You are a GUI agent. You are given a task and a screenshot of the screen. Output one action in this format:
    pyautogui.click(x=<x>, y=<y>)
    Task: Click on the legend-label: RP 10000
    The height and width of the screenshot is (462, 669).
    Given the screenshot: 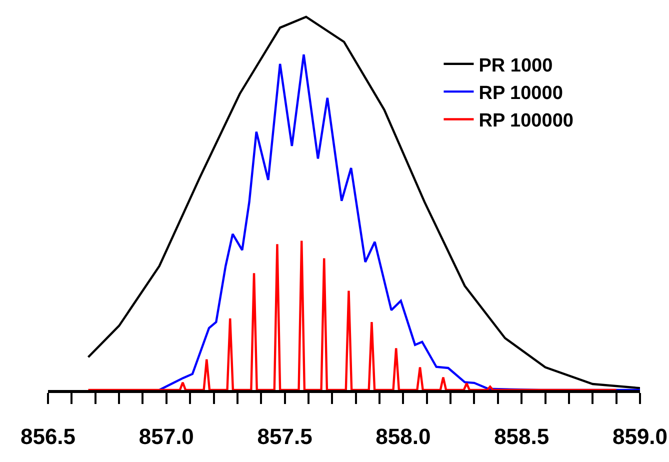 What is the action you would take?
    pyautogui.click(x=520, y=93)
    